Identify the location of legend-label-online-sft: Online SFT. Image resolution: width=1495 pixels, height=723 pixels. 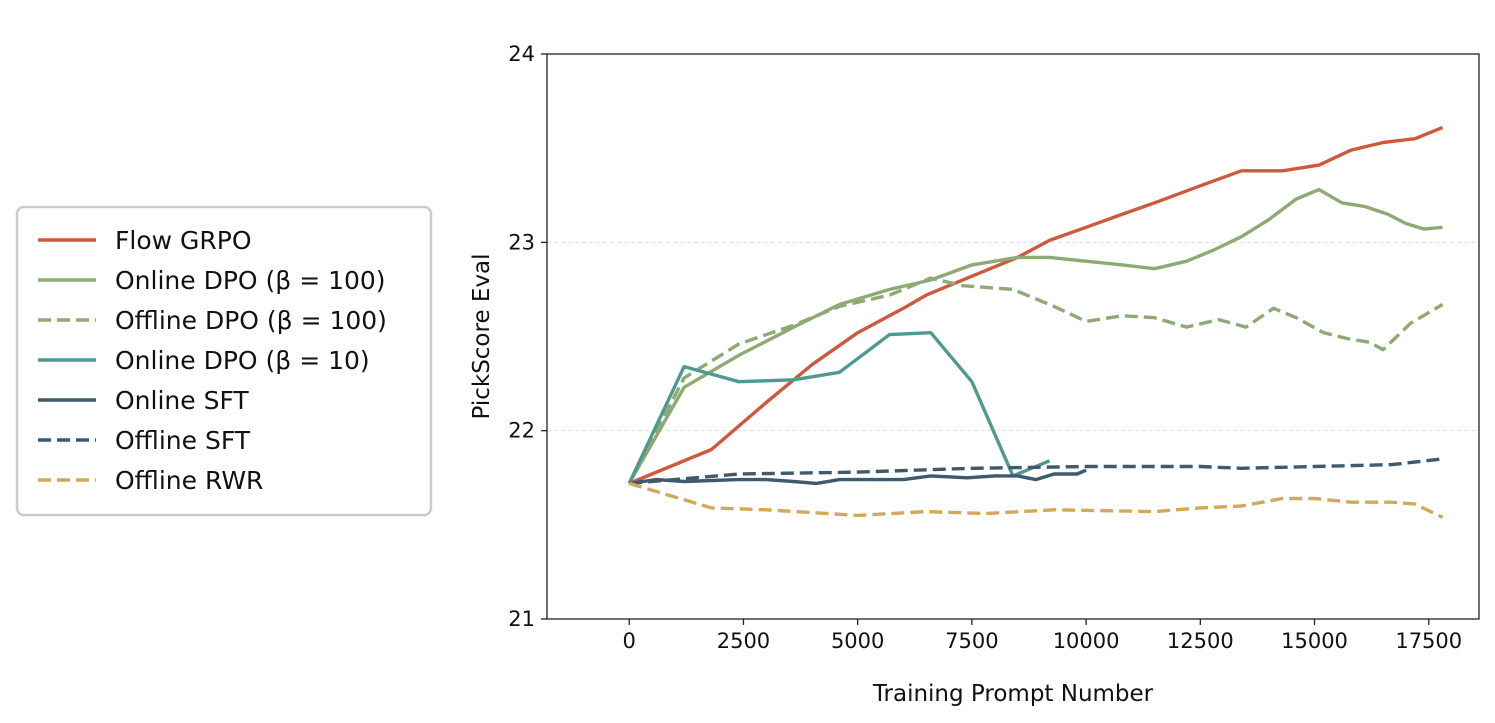
(182, 400).